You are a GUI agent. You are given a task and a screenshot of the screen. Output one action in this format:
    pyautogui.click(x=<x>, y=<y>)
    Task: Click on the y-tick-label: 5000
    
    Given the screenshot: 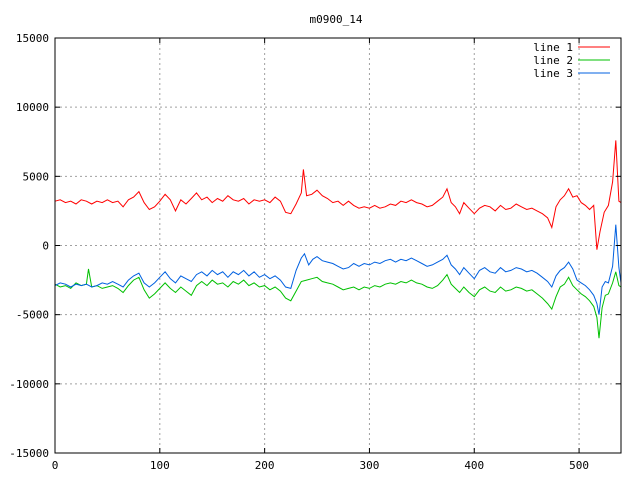 What is the action you would take?
    pyautogui.click(x=36, y=176)
    